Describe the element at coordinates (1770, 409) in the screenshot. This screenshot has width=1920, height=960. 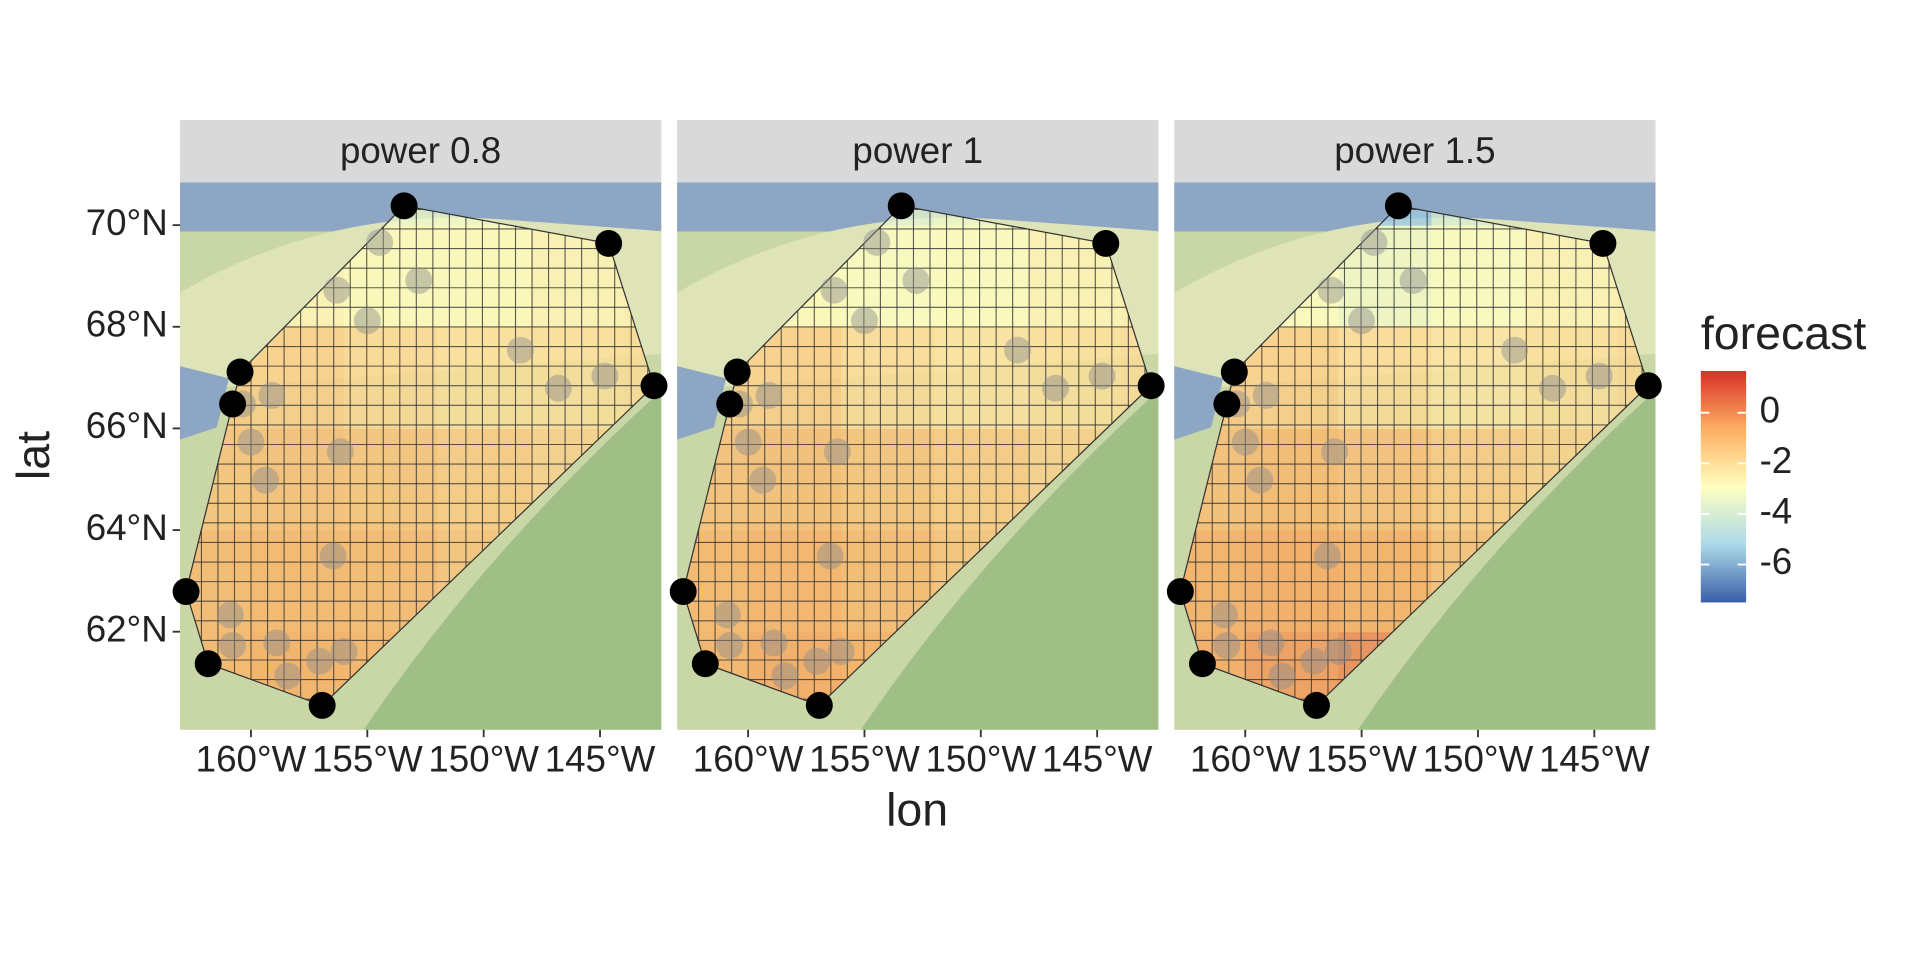
I see `colorbar-label: 0` at that location.